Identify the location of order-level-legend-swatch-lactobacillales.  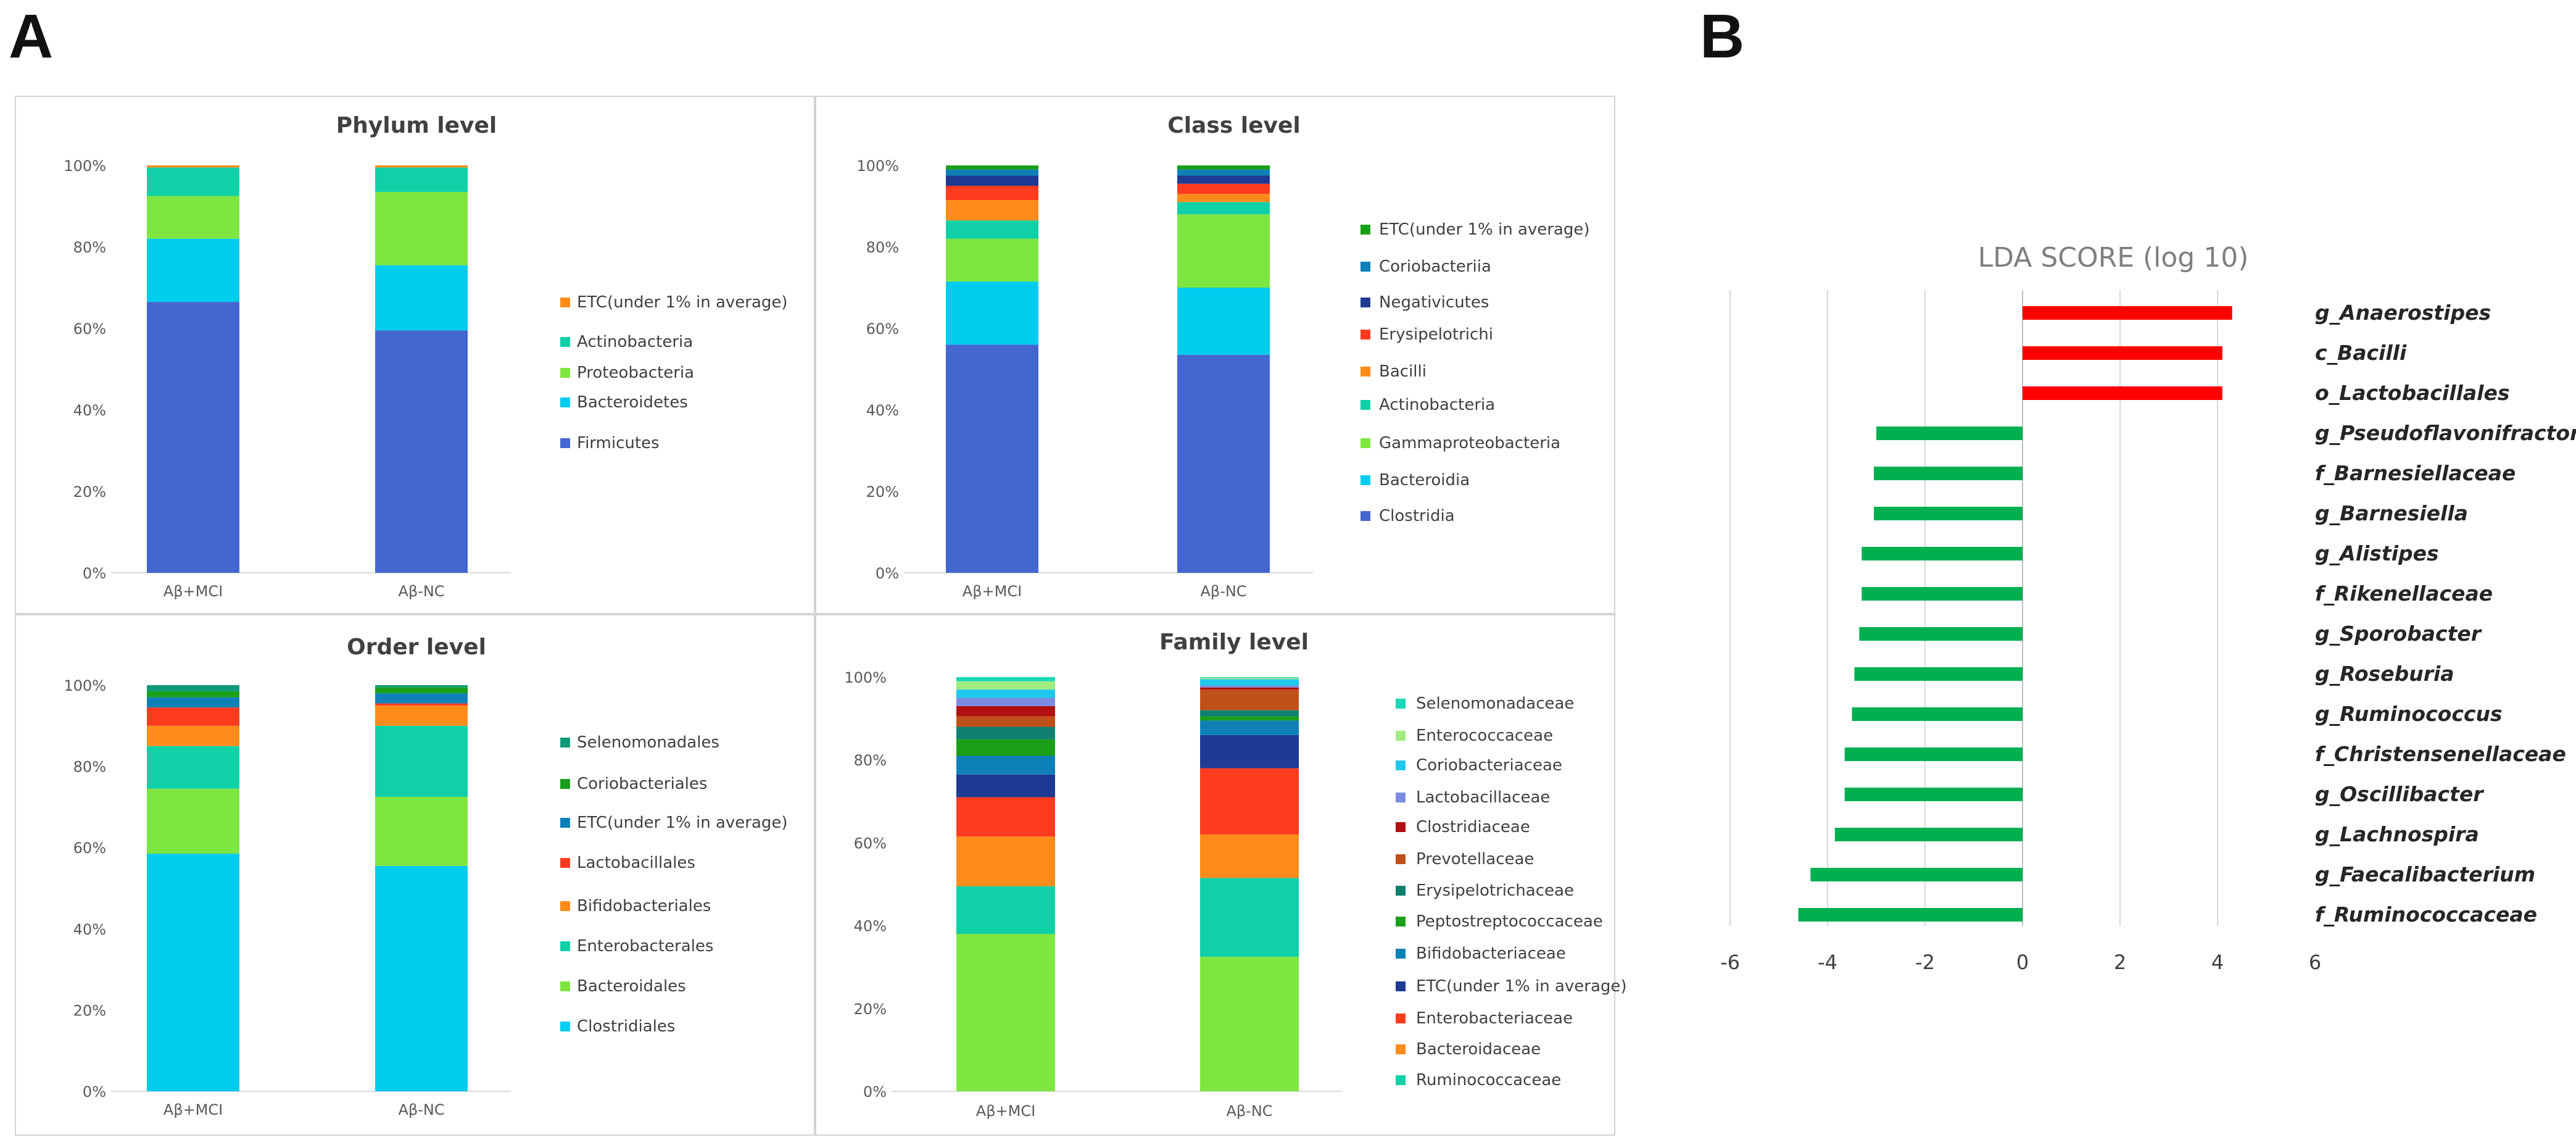
(565, 863).